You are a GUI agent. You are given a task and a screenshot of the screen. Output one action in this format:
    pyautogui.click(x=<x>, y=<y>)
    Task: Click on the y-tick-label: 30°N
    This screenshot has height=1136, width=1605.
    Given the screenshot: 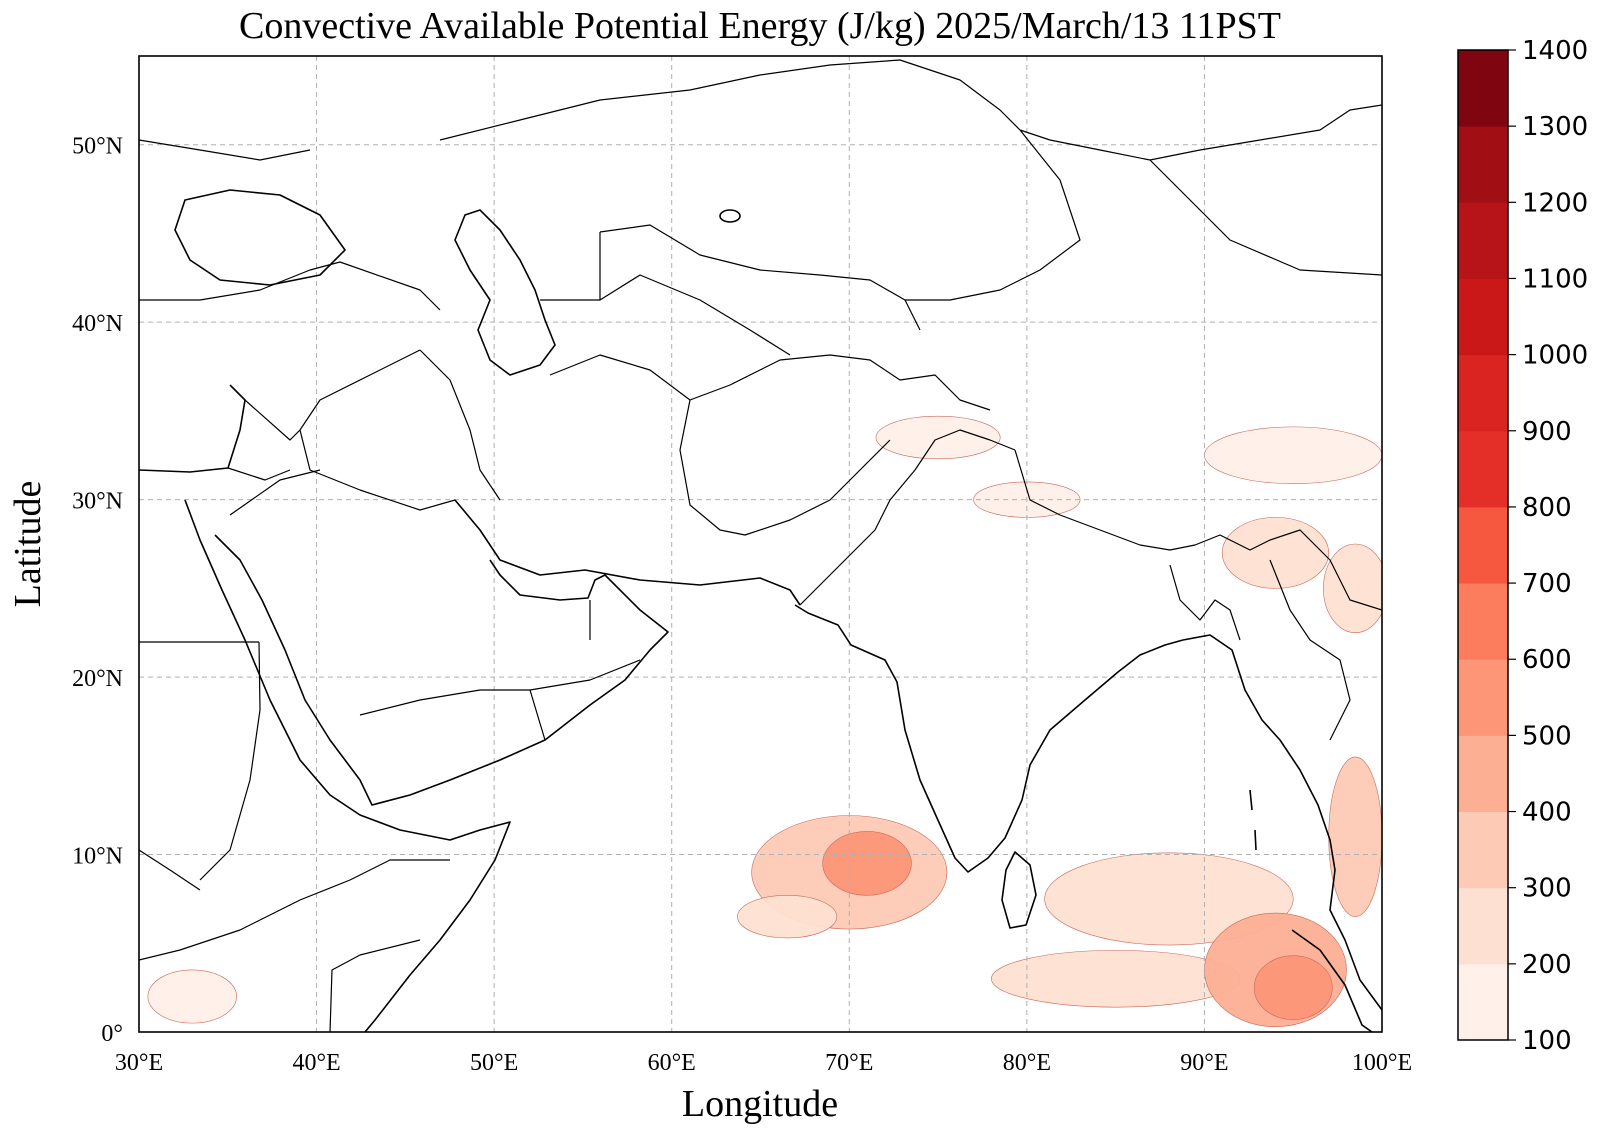 What is the action you would take?
    pyautogui.click(x=97, y=502)
    